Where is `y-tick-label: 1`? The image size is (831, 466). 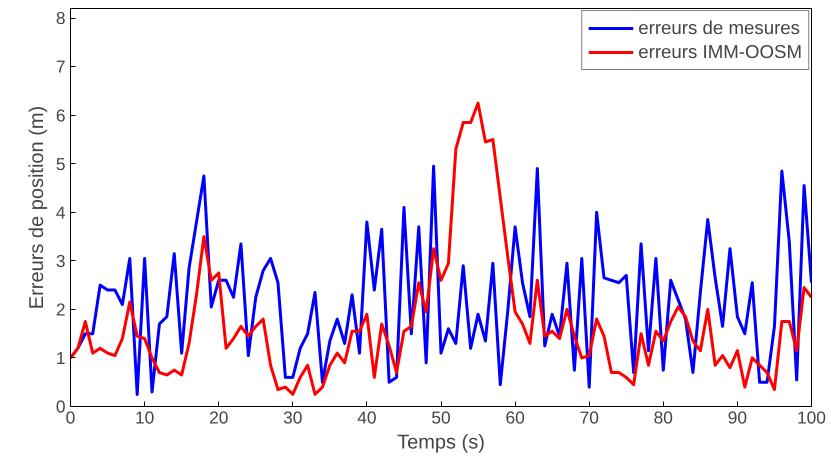
y-tick-label: 1 is located at coordinates (61, 358).